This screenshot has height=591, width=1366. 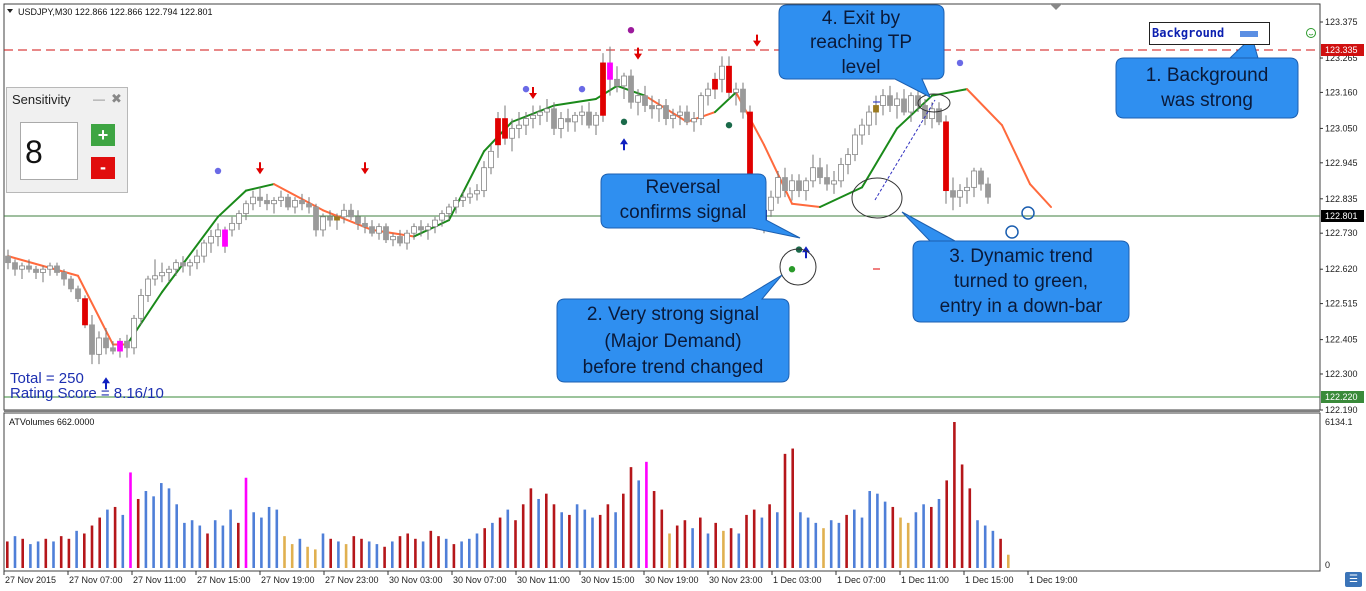 I want to click on up-arrow-signal, so click(x=106, y=383).